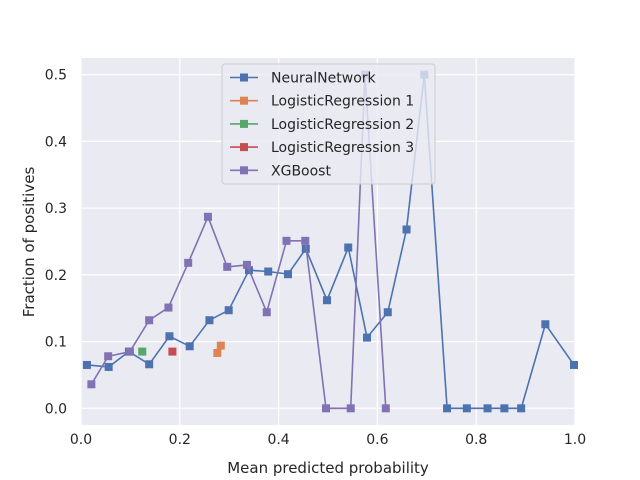  Describe the element at coordinates (180, 440) in the screenshot. I see `x-tick-label: 0.2` at that location.